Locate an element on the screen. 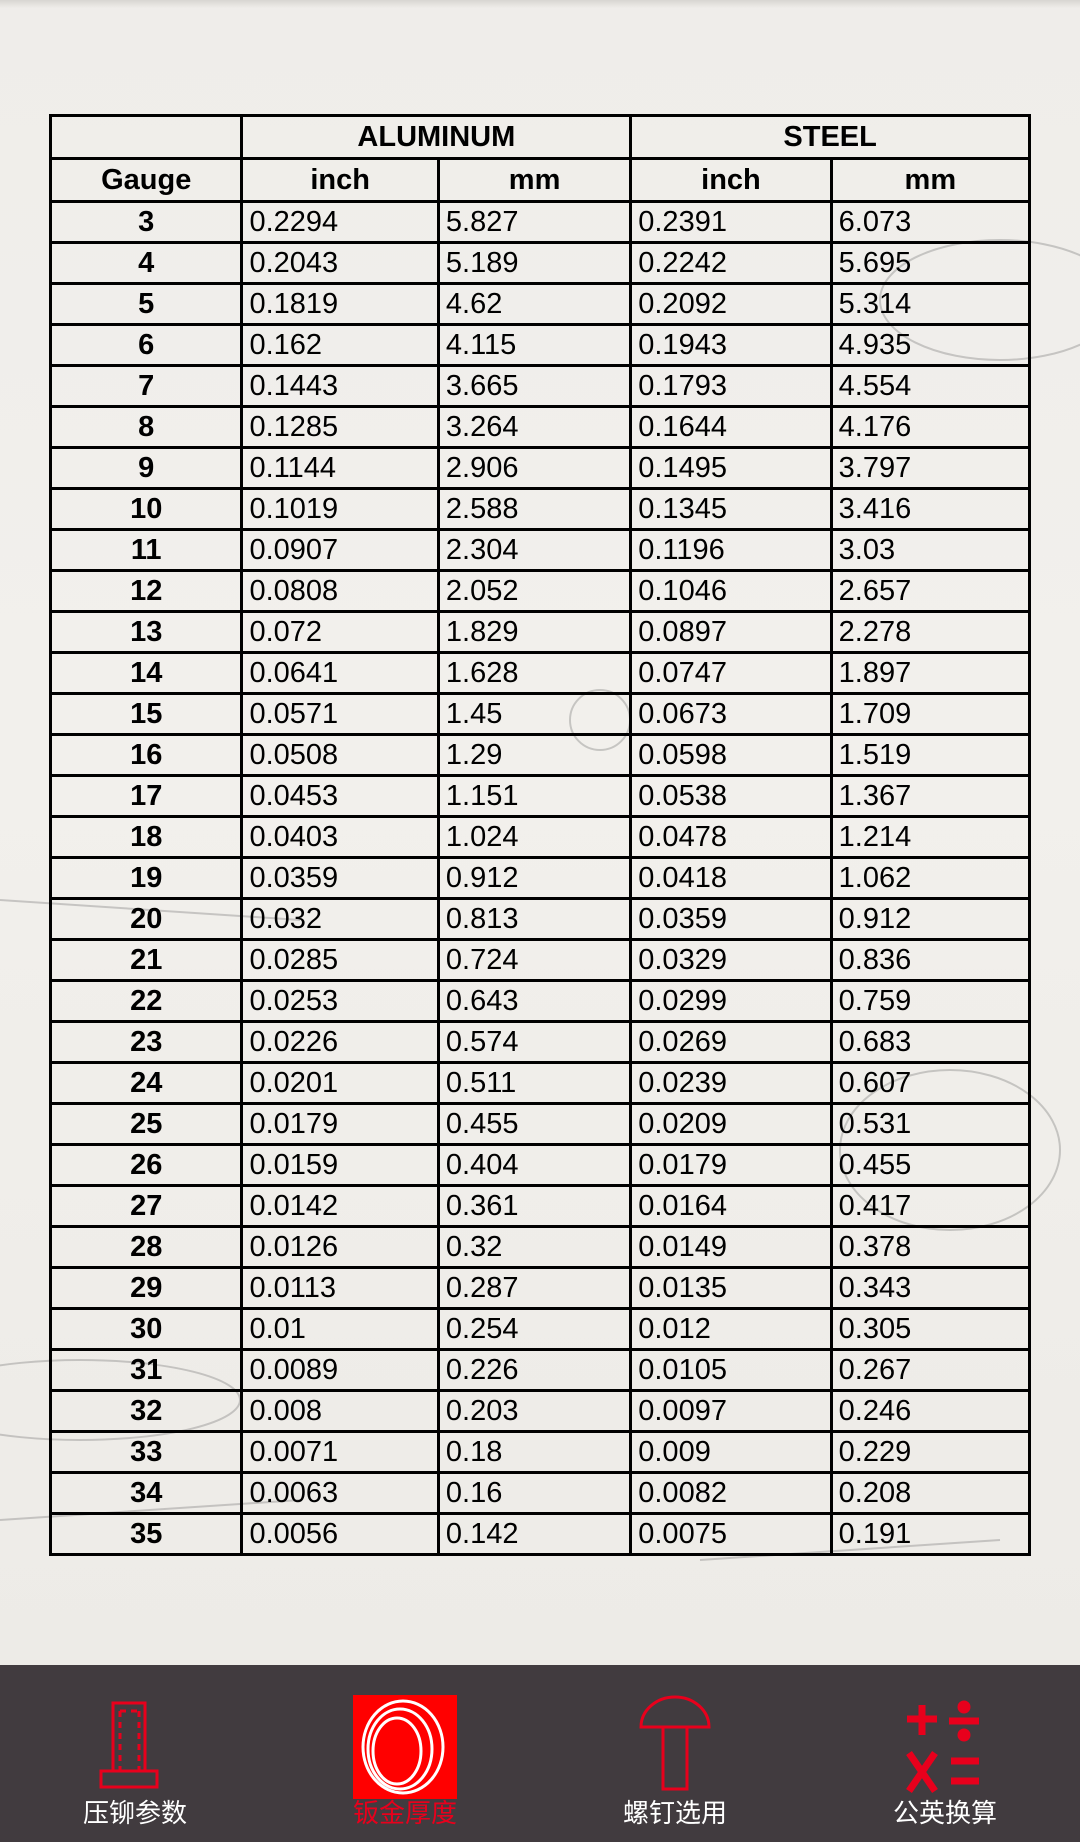 The width and height of the screenshot is (1080, 1842). aluminum-inch-cell: 0.0063 is located at coordinates (340, 1493).